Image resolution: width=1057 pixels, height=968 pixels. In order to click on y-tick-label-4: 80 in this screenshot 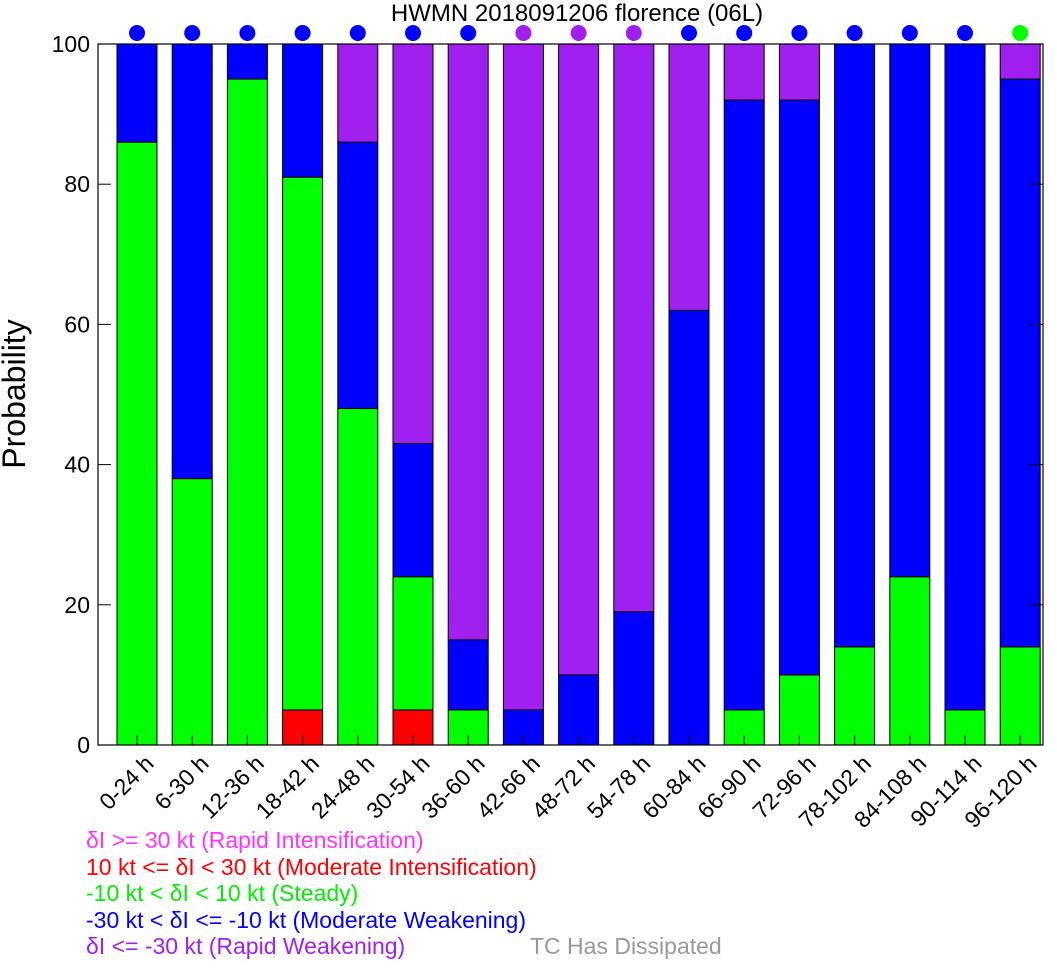, I will do `click(77, 184)`.